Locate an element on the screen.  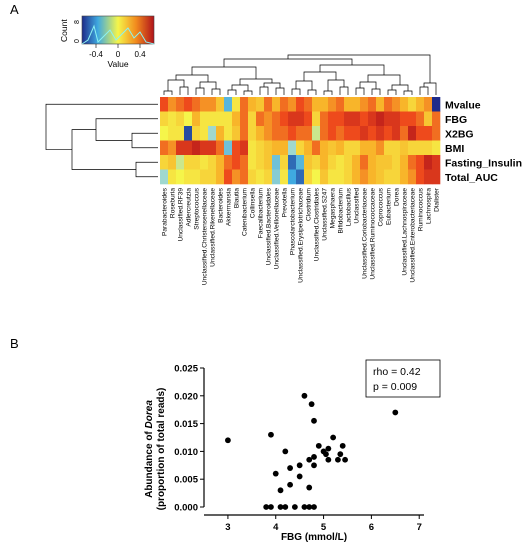
heatmap-column-label: Bifidobacterium is located at coordinates (341, 211).